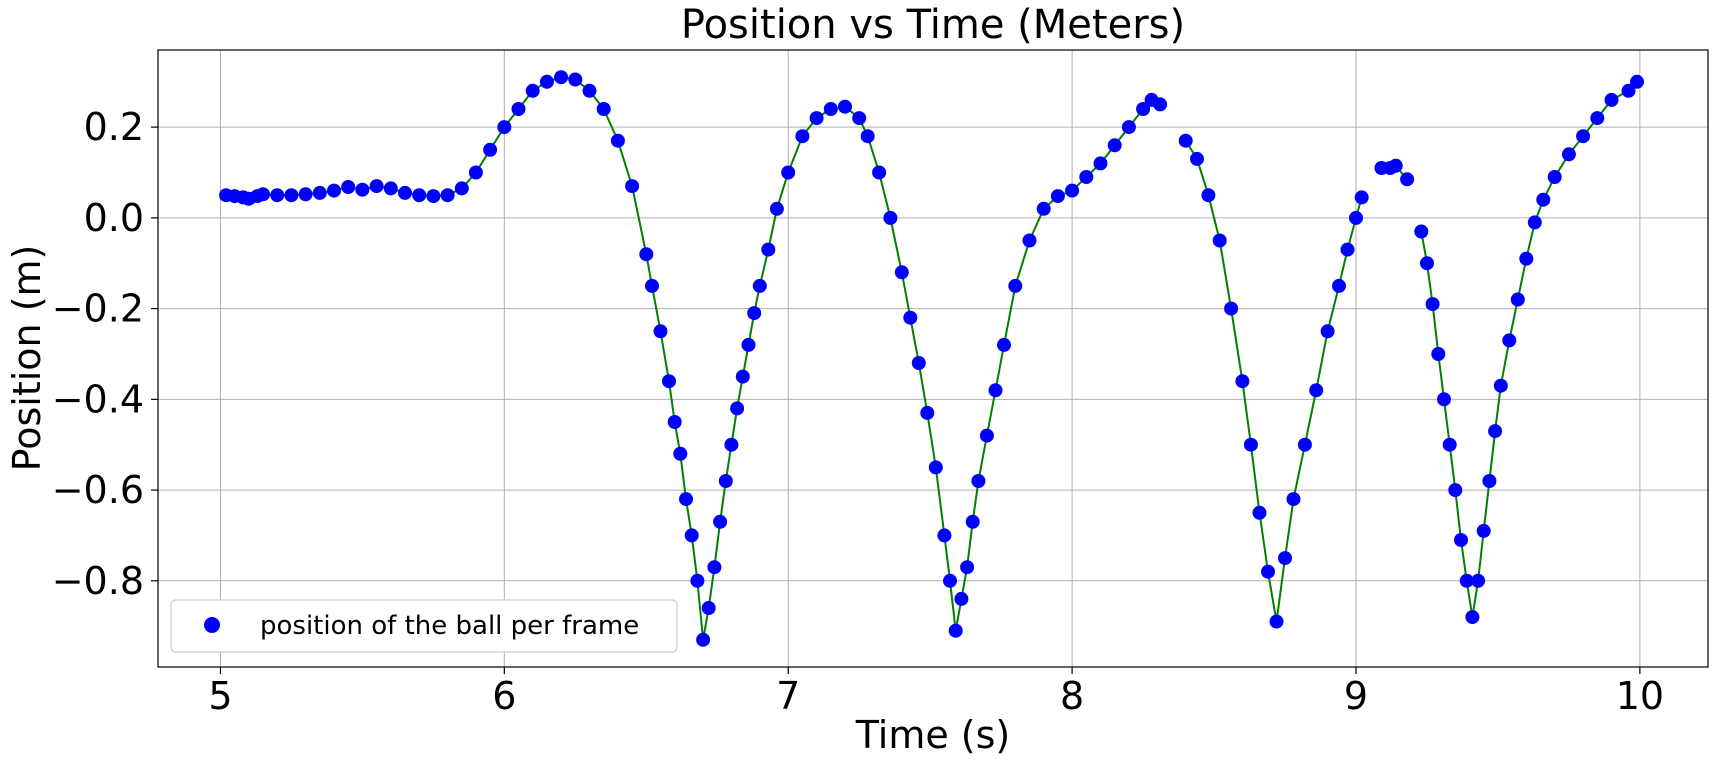  What do you see at coordinates (114, 218) in the screenshot?
I see `y-tick-label: 0.0` at bounding box center [114, 218].